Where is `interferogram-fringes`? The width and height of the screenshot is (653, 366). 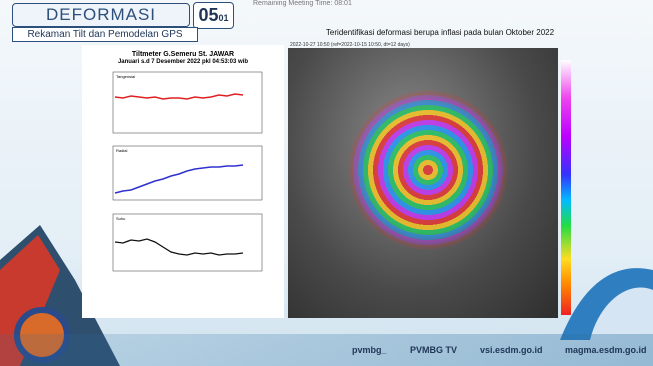
interferogram-fringes is located at coordinates (428, 170).